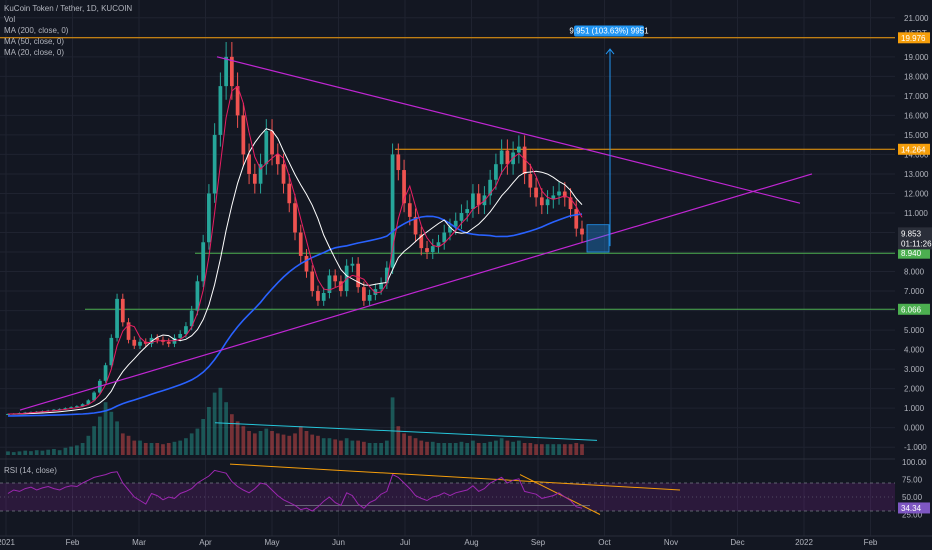  Describe the element at coordinates (604, 542) in the screenshot. I see `time-tick-label: Oct` at that location.